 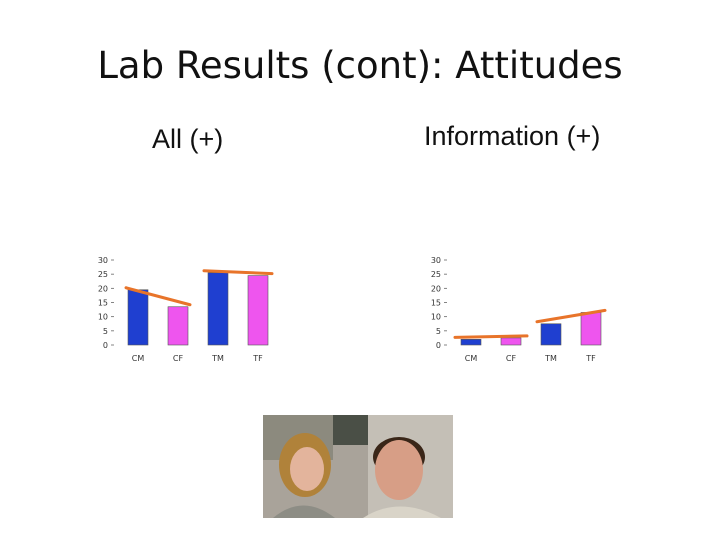 I want to click on all-attitudes-bar-chart: 30 25 20 15 10 5 0 CM CF TM TF, so click(x=186, y=309).